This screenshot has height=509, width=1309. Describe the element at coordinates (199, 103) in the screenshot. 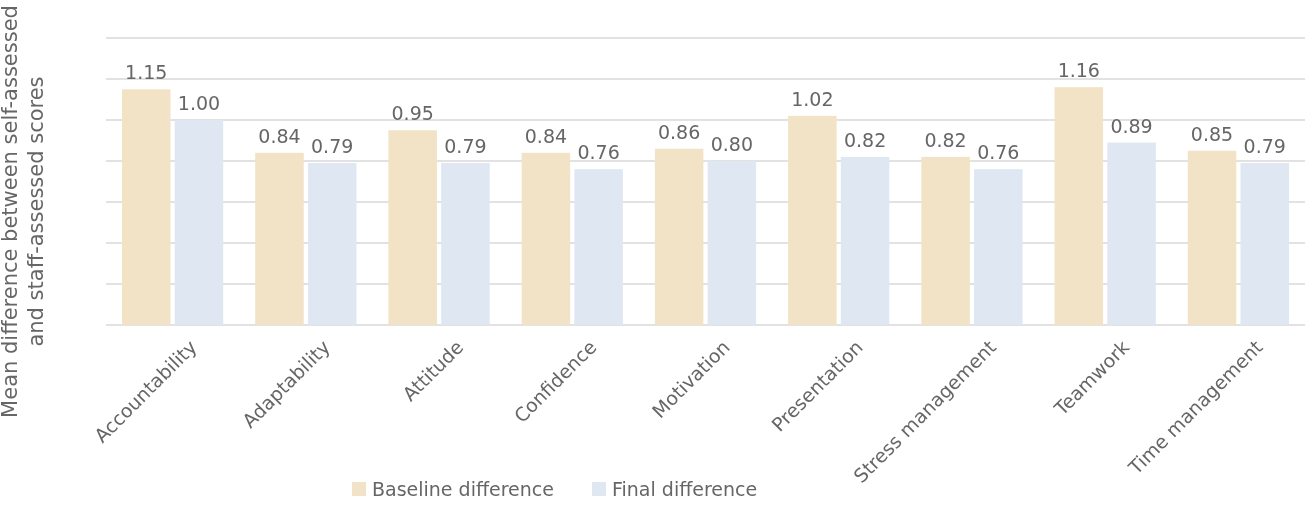

I see `data-label: 1.00` at that location.